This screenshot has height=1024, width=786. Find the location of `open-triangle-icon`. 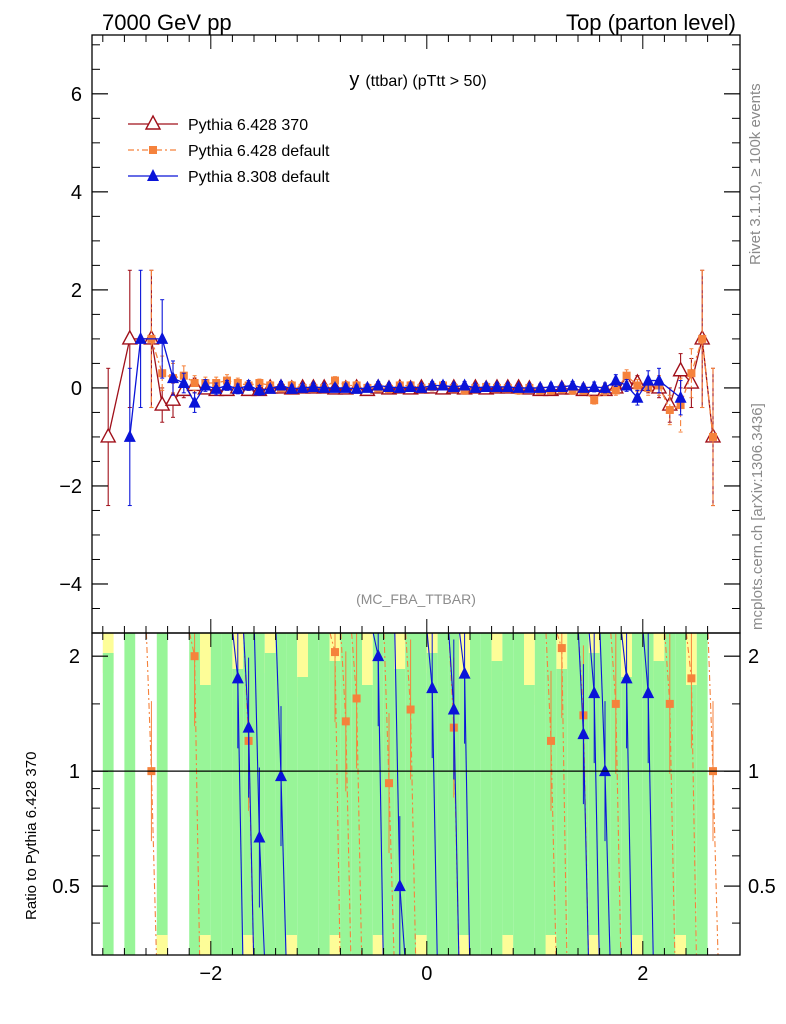

open-triangle-icon is located at coordinates (153, 122).